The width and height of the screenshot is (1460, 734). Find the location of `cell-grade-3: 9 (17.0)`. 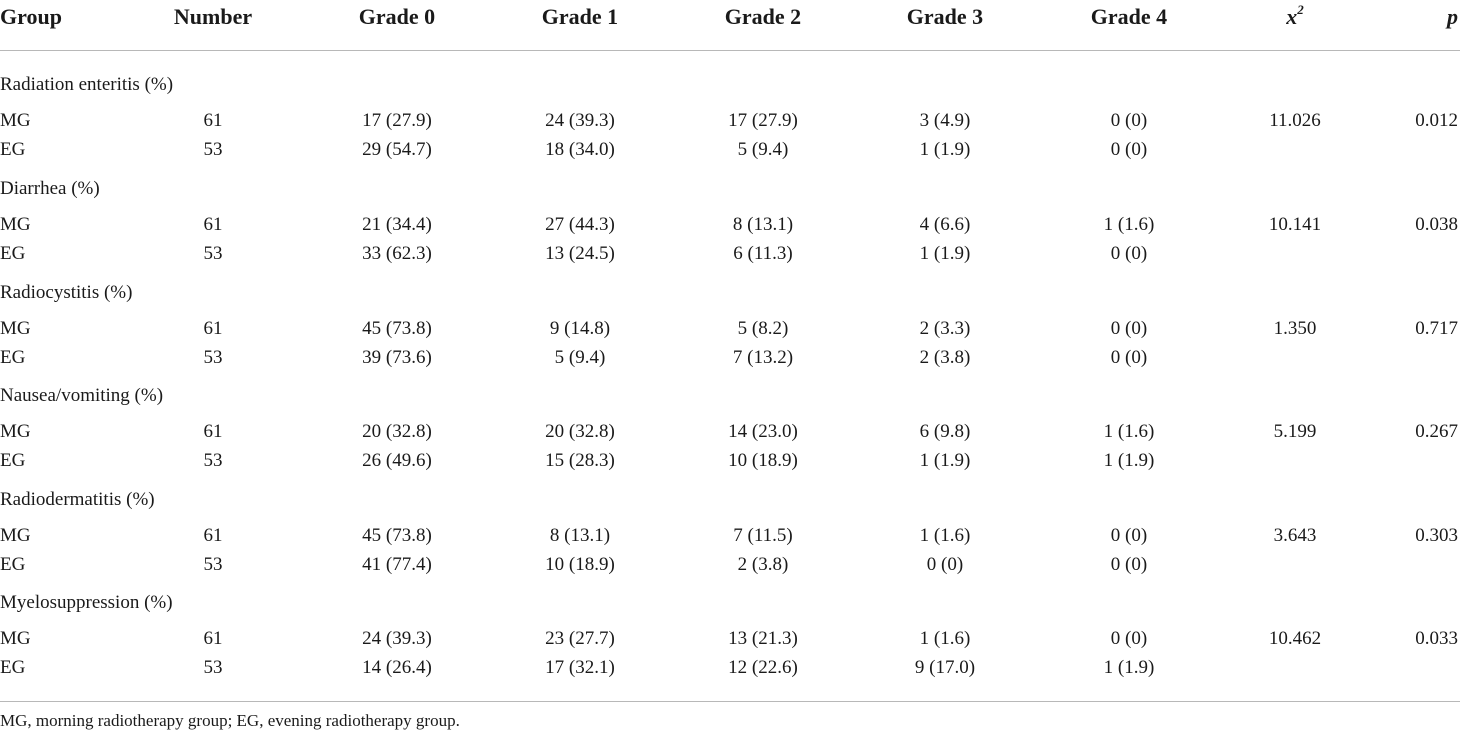

cell-grade-3: 9 (17.0) is located at coordinates (945, 667).